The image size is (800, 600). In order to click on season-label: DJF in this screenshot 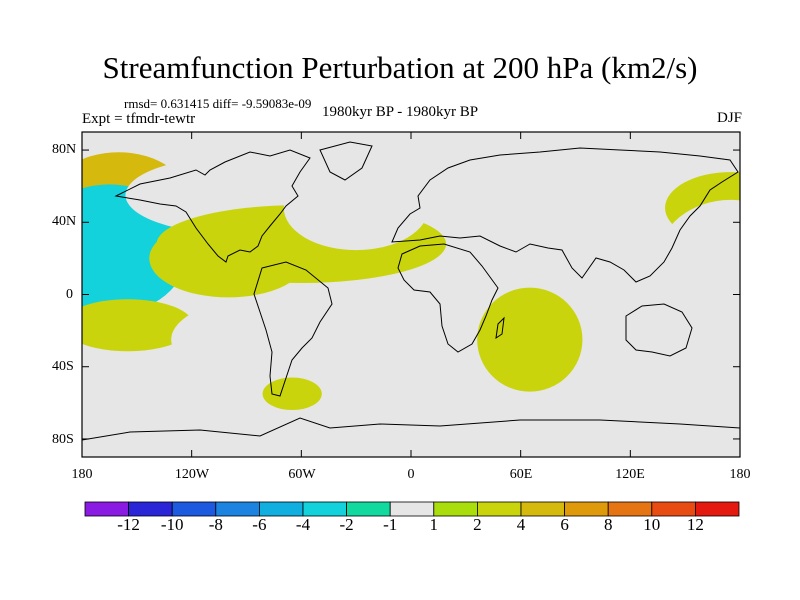, I will do `click(729, 118)`.